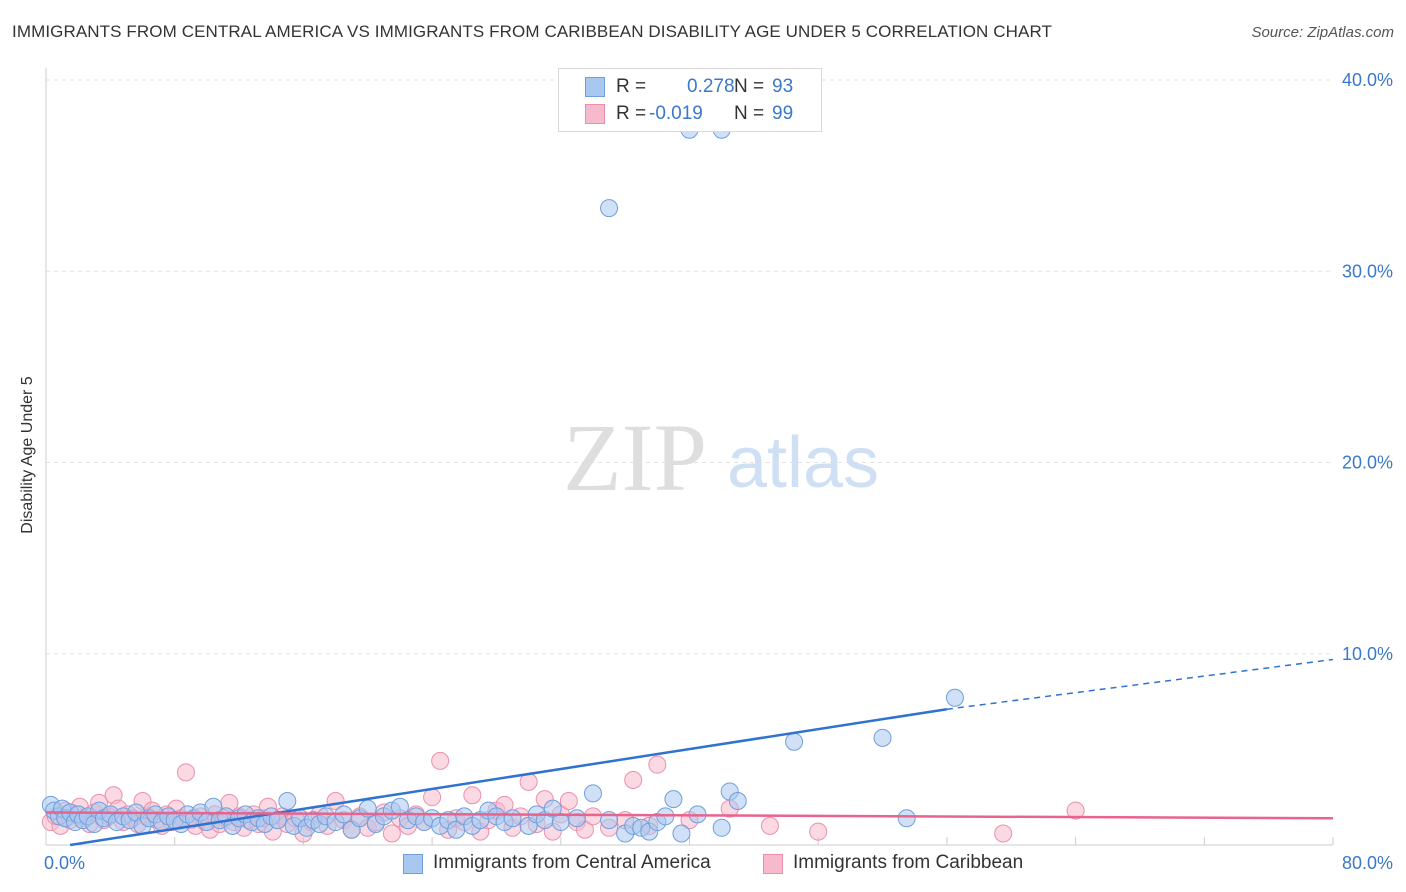 The image size is (1406, 892). What do you see at coordinates (1367, 654) in the screenshot?
I see `y-tick-label-10: 10.0%` at bounding box center [1367, 654].